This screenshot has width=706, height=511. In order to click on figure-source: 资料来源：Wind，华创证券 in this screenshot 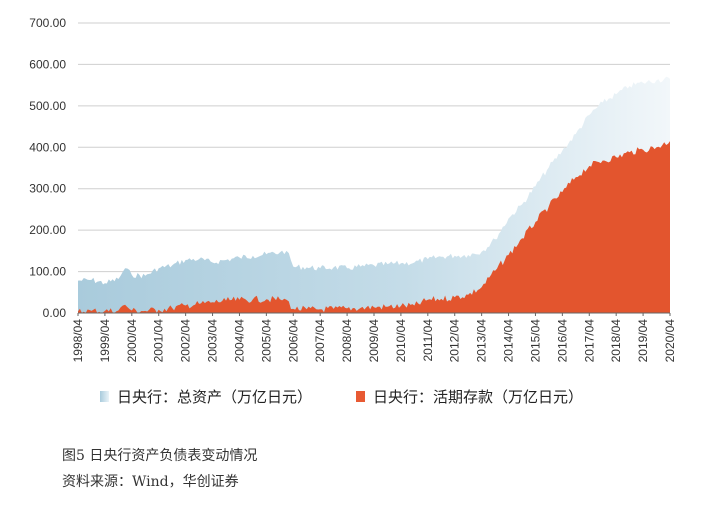, I will do `click(150, 482)`.